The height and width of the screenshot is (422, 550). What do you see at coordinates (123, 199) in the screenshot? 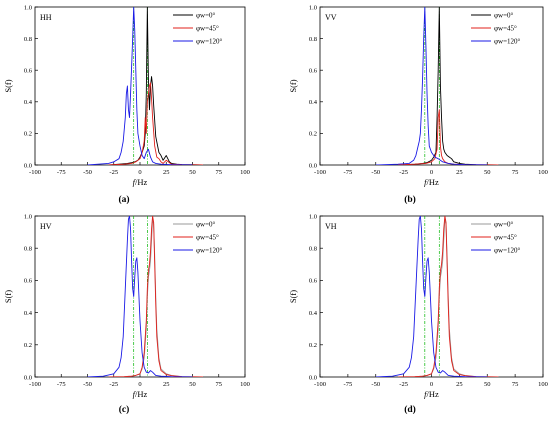
I see `panel-label: (a)` at bounding box center [123, 199].